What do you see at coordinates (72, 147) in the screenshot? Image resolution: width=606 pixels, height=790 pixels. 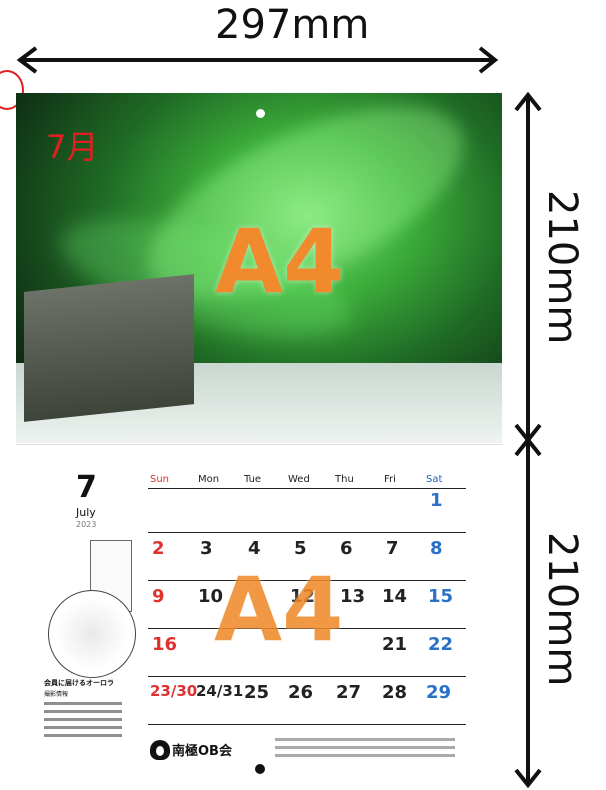 I see `photo-month-label: 7月` at bounding box center [72, 147].